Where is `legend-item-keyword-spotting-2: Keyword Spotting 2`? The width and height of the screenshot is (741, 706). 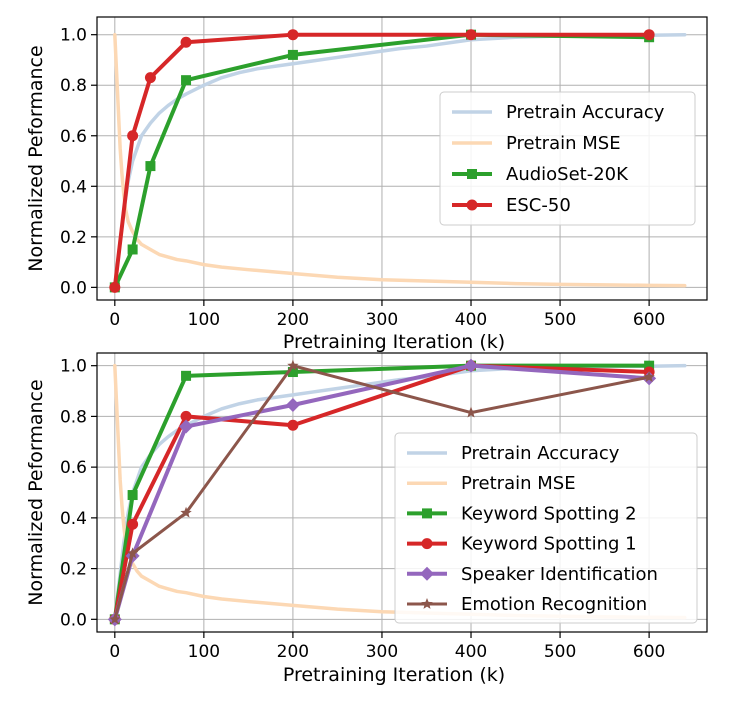 legend-item-keyword-spotting-2: Keyword Spotting 2 is located at coordinates (522, 513).